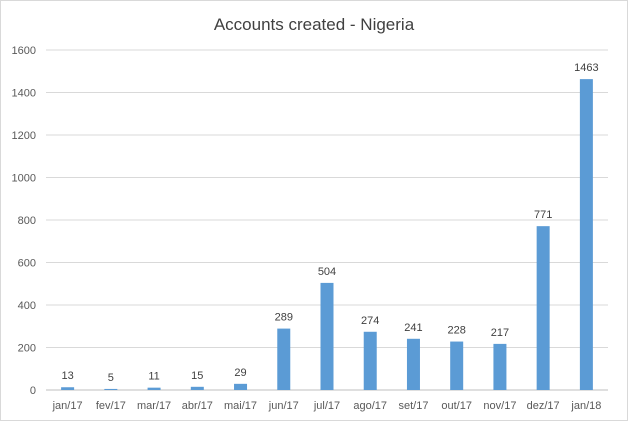  Describe the element at coordinates (27, 349) in the screenshot. I see `y-tick-label: 200` at that location.